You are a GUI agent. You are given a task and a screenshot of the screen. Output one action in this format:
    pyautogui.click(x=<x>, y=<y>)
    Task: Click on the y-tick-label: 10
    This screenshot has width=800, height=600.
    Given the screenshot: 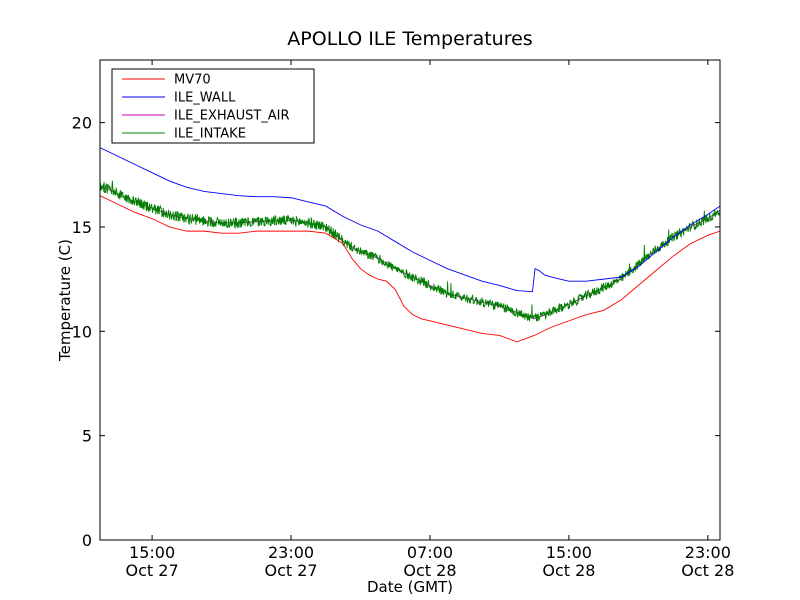 What is the action you would take?
    pyautogui.click(x=82, y=331)
    